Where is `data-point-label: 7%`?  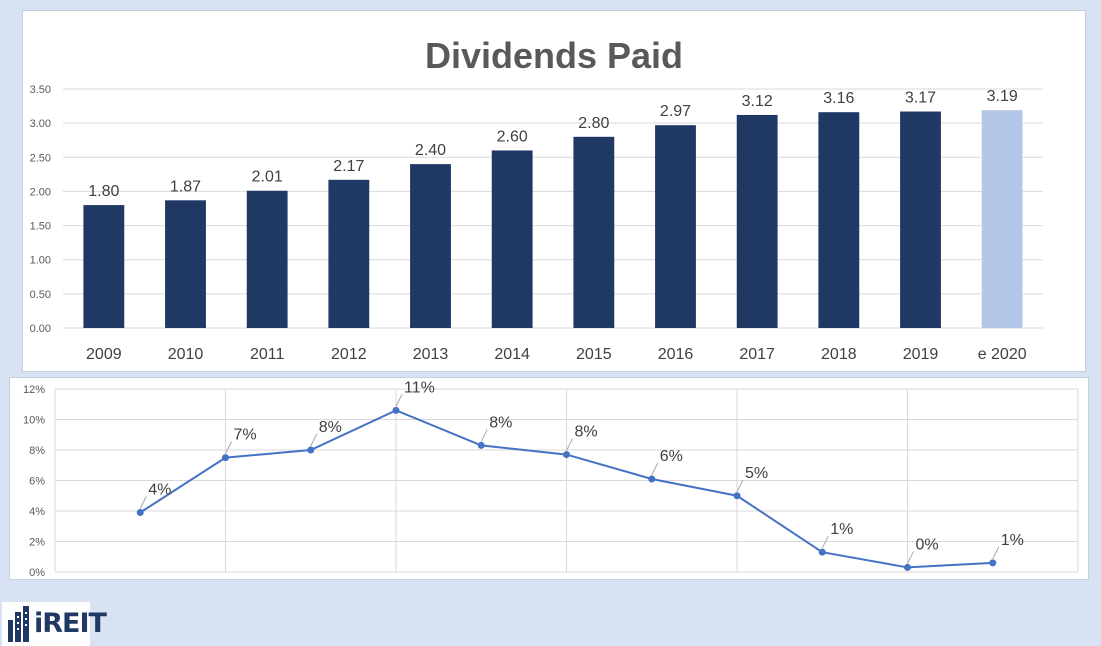
data-point-label: 7% is located at coordinates (245, 435).